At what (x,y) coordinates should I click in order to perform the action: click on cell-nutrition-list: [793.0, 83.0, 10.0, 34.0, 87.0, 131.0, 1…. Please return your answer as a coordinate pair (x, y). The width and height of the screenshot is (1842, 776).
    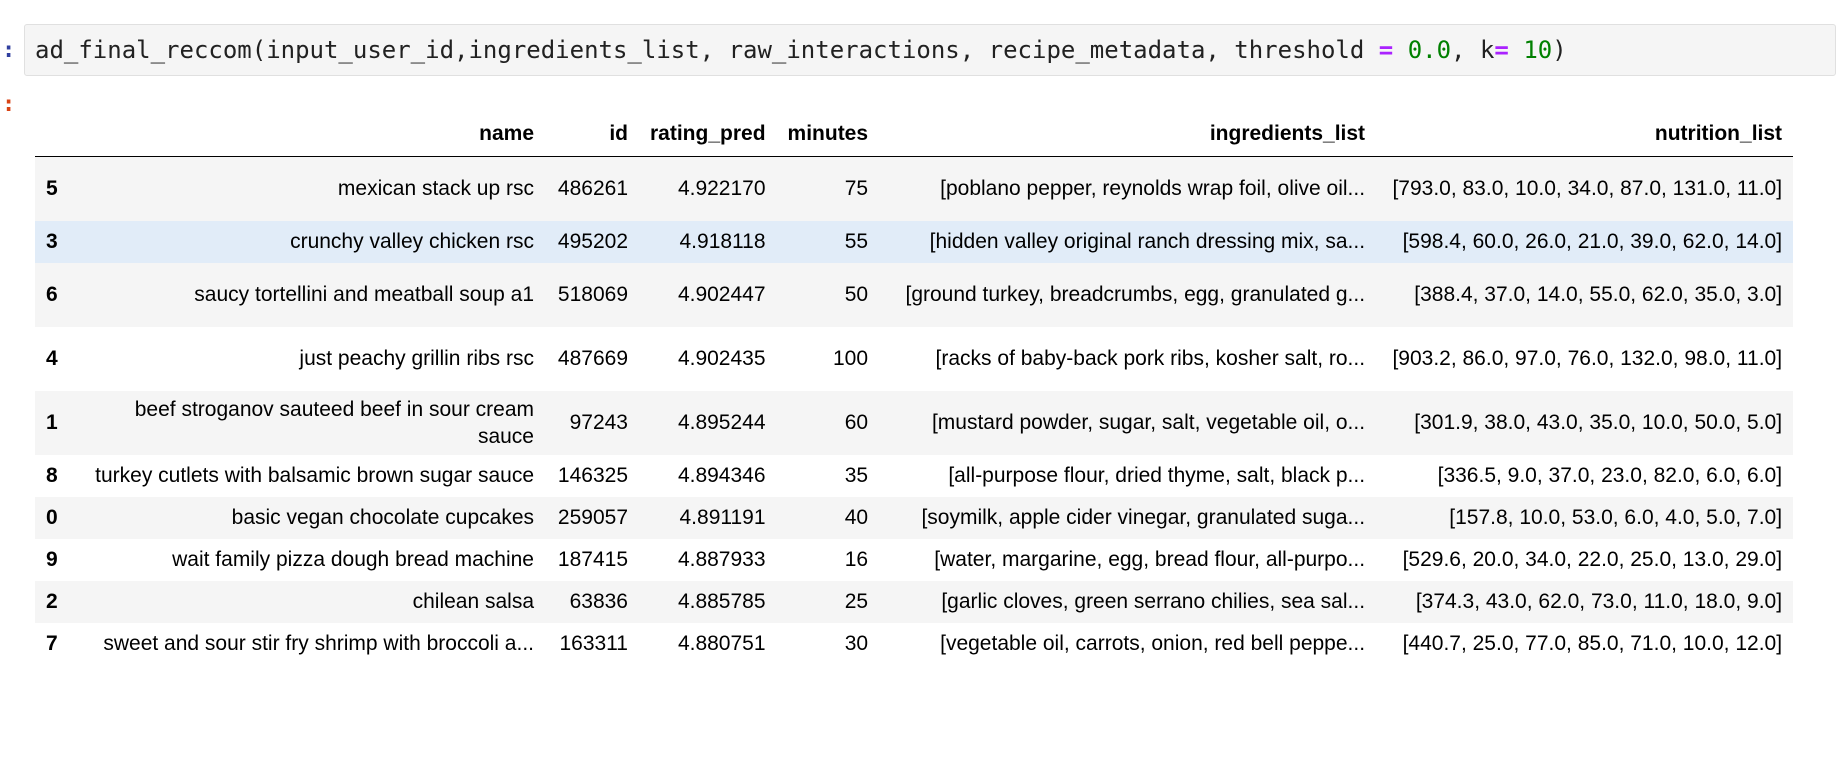
    Looking at the image, I should click on (1587, 189).